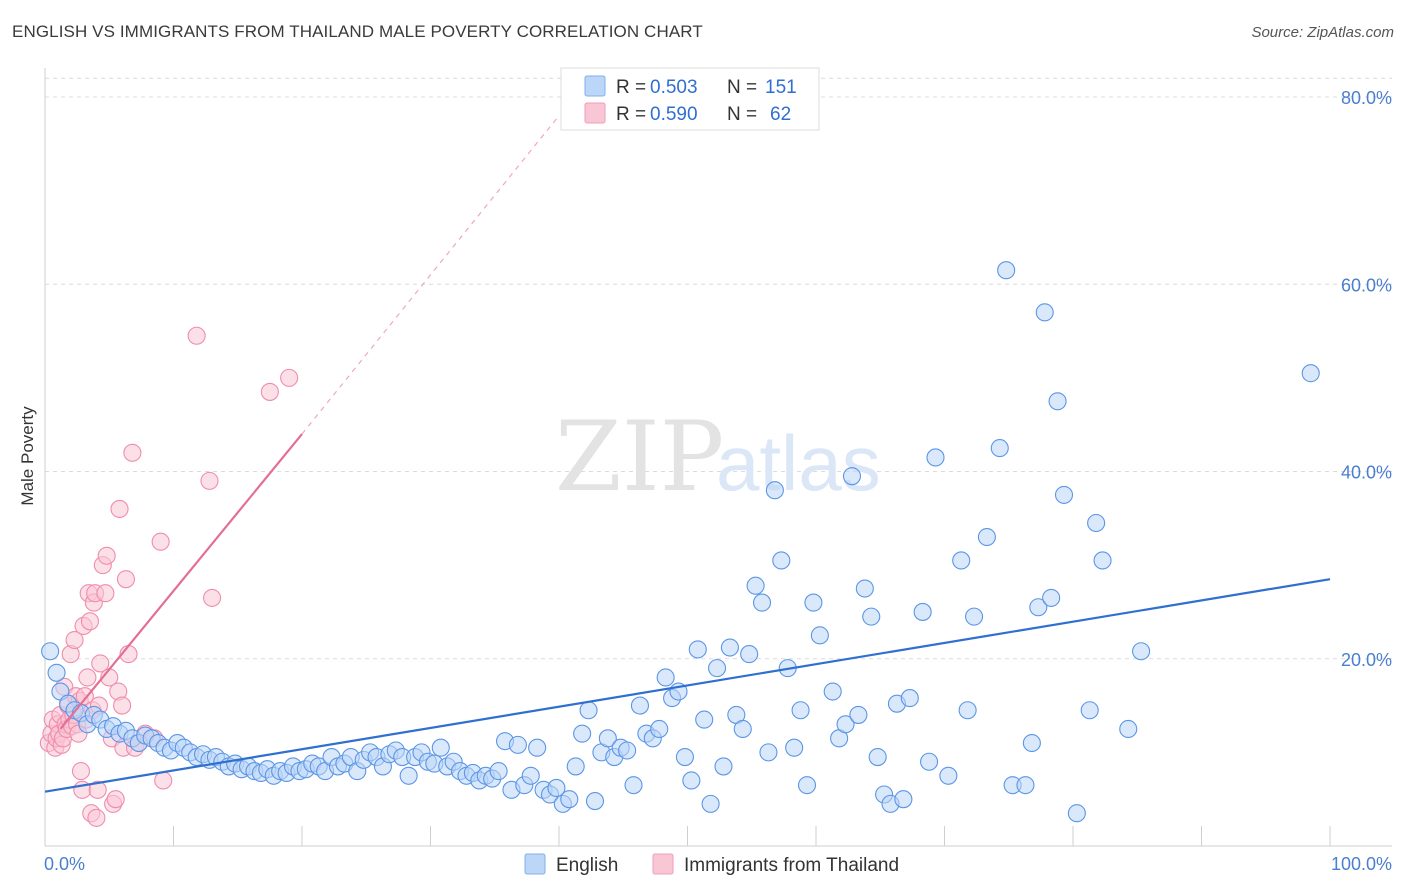 This screenshot has width=1406, height=892. I want to click on y-tick-label: 80.0%, so click(1366, 98).